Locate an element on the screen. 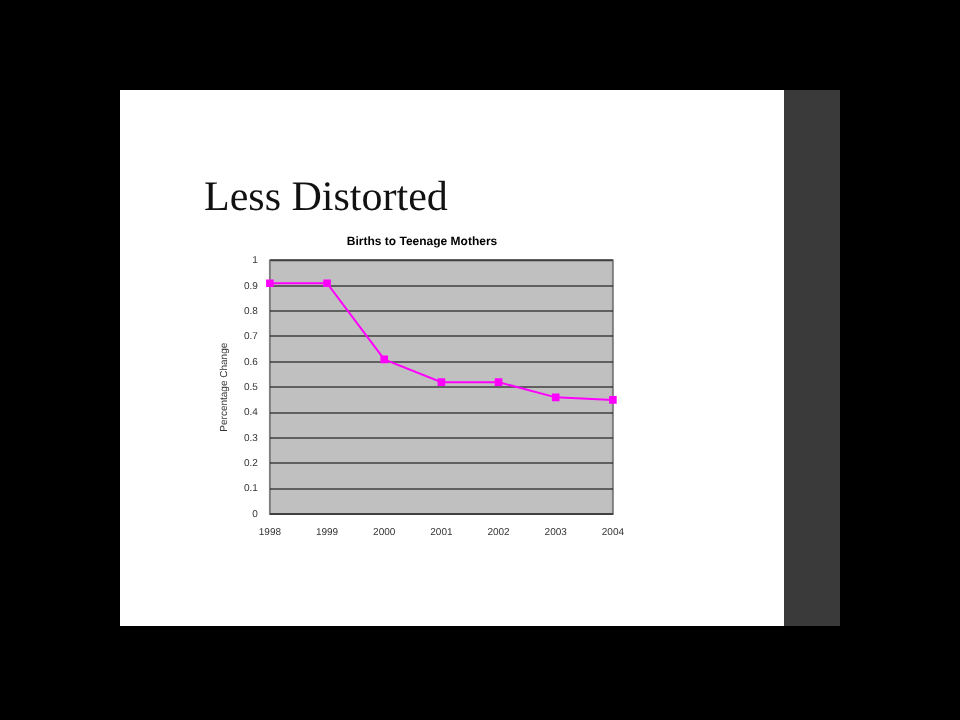 The image size is (960, 720). text: Less Distorted is located at coordinates (326, 197).